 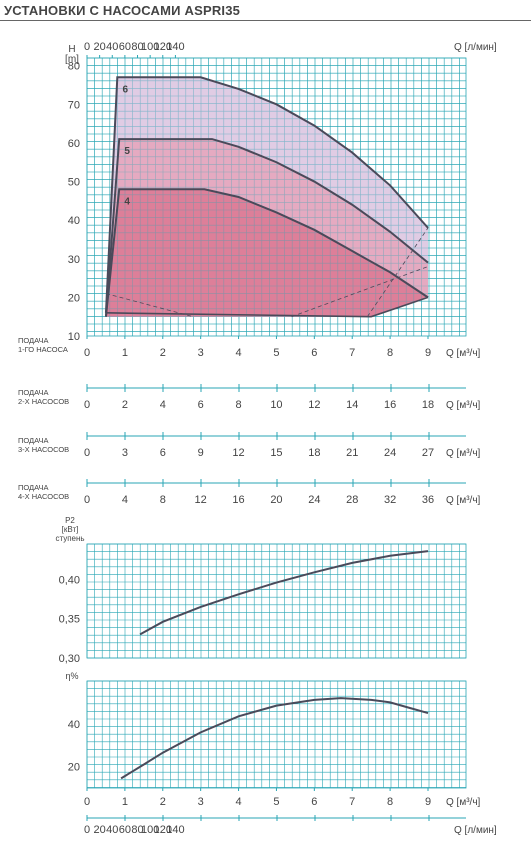 What do you see at coordinates (43, 449) in the screenshot?
I see `flow-scale-label: 3-Х НАСОСОВ` at bounding box center [43, 449].